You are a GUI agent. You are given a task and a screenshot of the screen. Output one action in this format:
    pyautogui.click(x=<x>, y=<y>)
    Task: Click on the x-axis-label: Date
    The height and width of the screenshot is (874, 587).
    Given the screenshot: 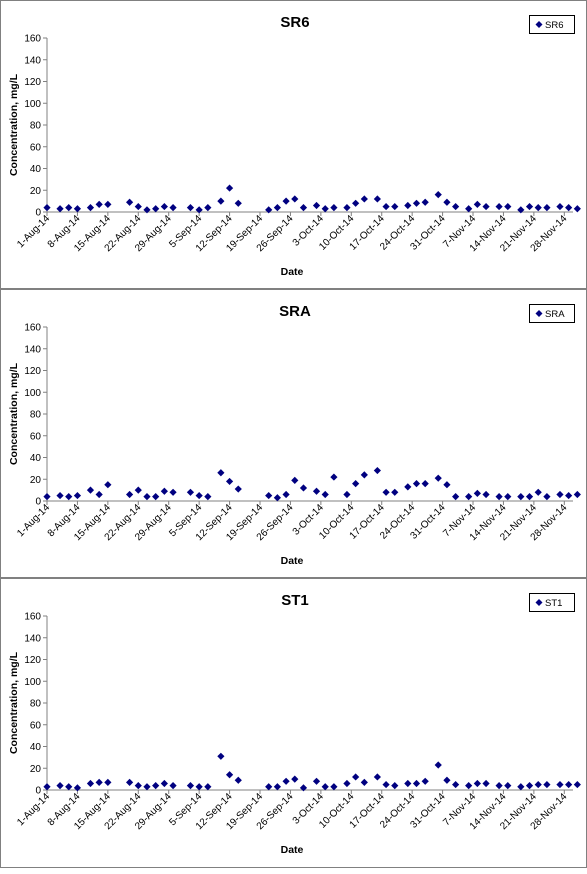 What is the action you would take?
    pyautogui.click(x=292, y=850)
    